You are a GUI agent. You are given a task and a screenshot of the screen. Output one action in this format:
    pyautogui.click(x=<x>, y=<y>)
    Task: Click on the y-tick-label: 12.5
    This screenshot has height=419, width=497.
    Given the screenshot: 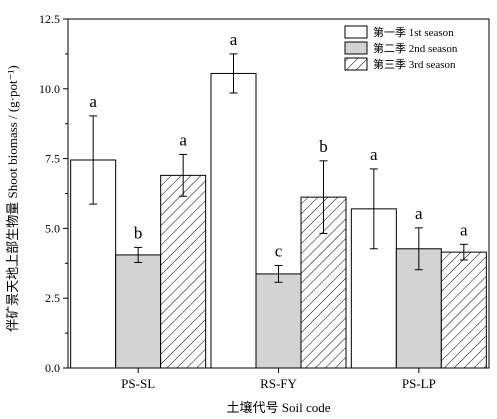 What is the action you would take?
    pyautogui.click(x=49, y=19)
    